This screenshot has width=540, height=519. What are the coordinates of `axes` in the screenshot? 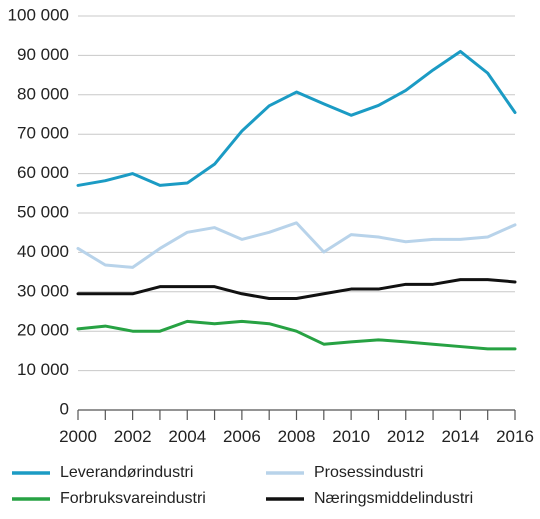 It's located at (296, 414).